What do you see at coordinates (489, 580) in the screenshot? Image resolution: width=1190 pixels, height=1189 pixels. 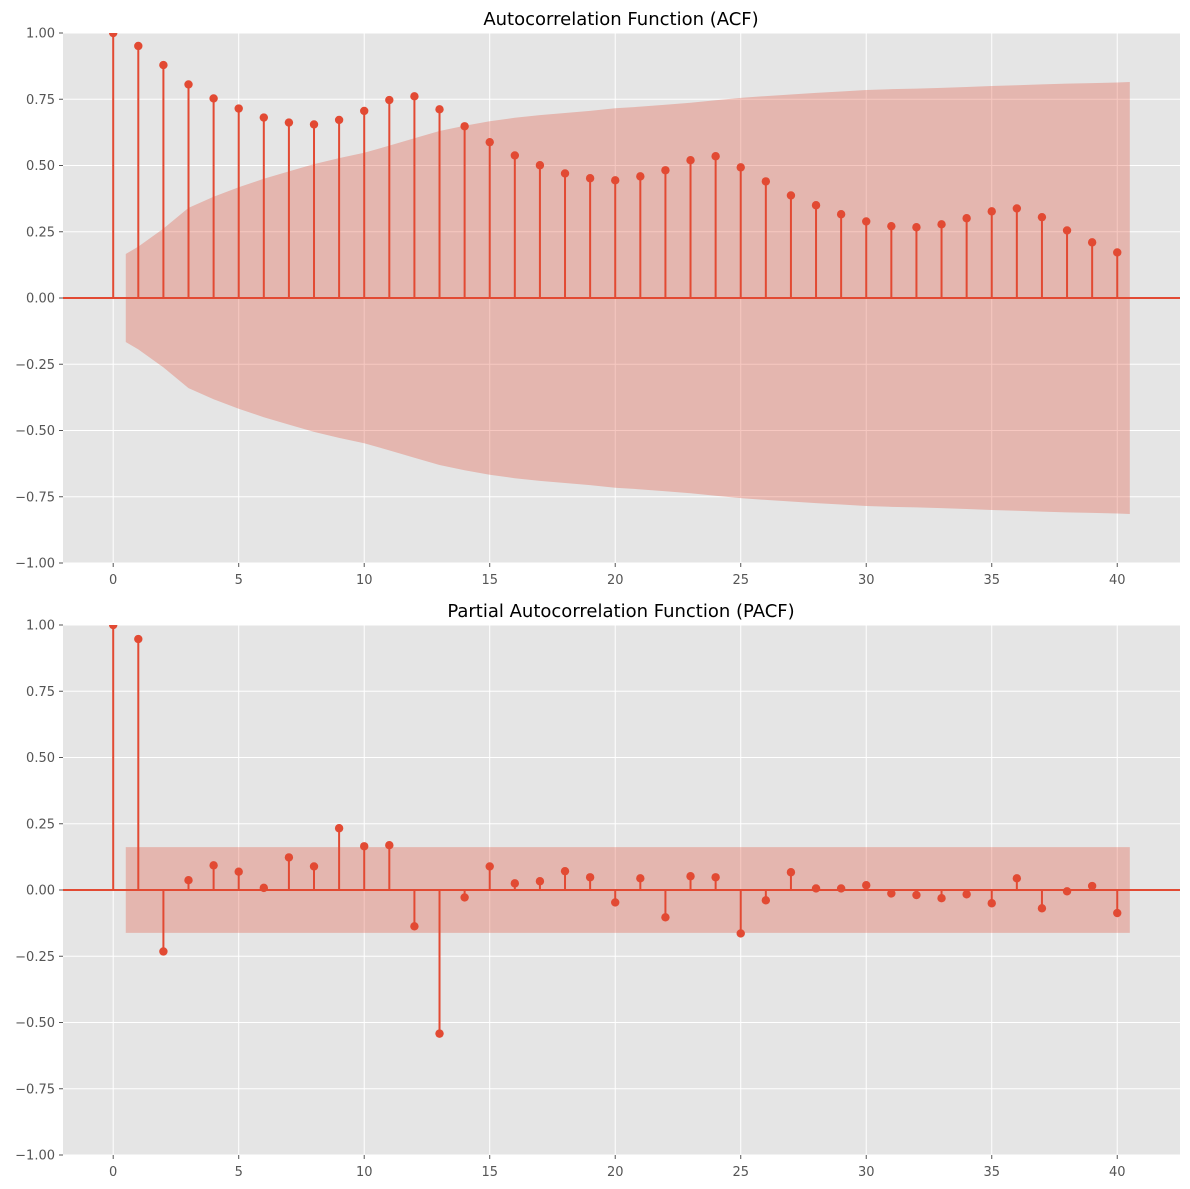 I see `acf-xtick-label: 15` at bounding box center [489, 580].